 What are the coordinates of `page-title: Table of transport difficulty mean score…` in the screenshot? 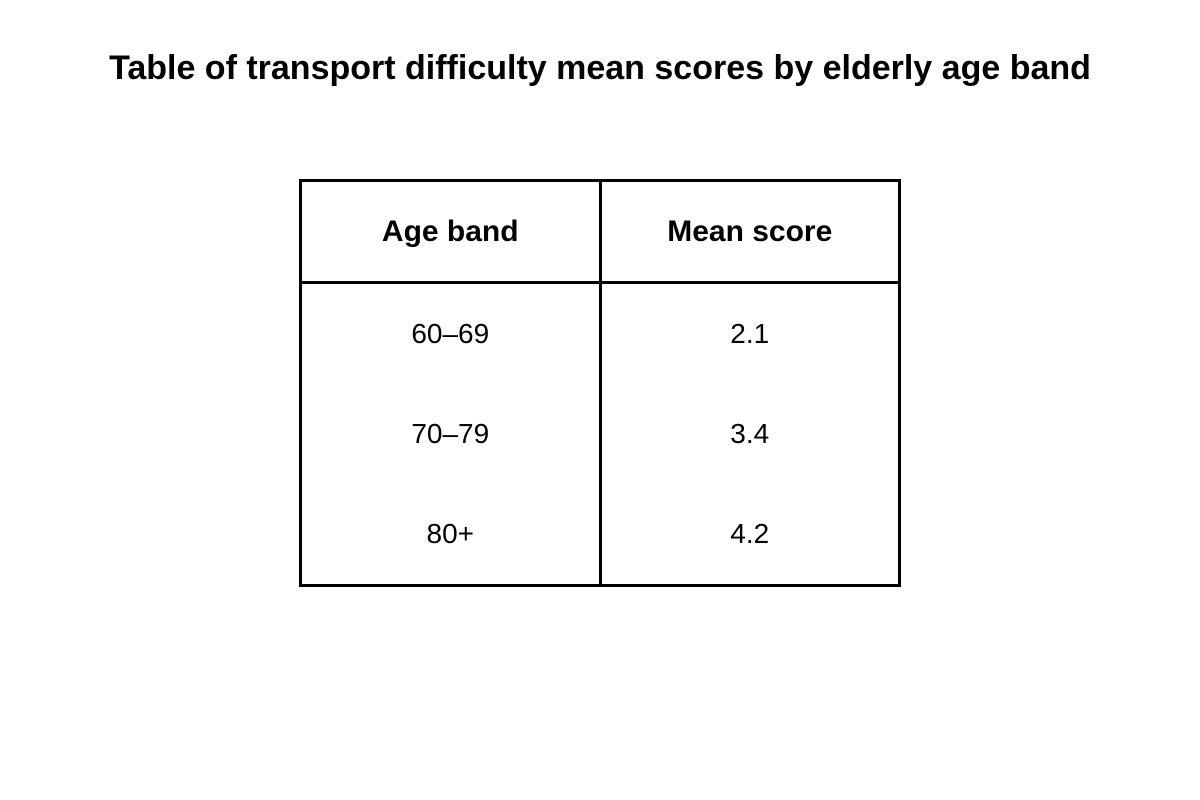 It's located at (600, 68).